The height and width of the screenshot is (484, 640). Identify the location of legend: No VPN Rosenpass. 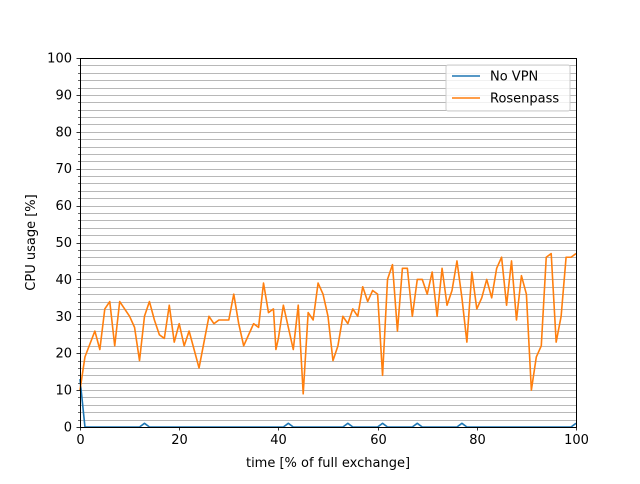
(508, 88).